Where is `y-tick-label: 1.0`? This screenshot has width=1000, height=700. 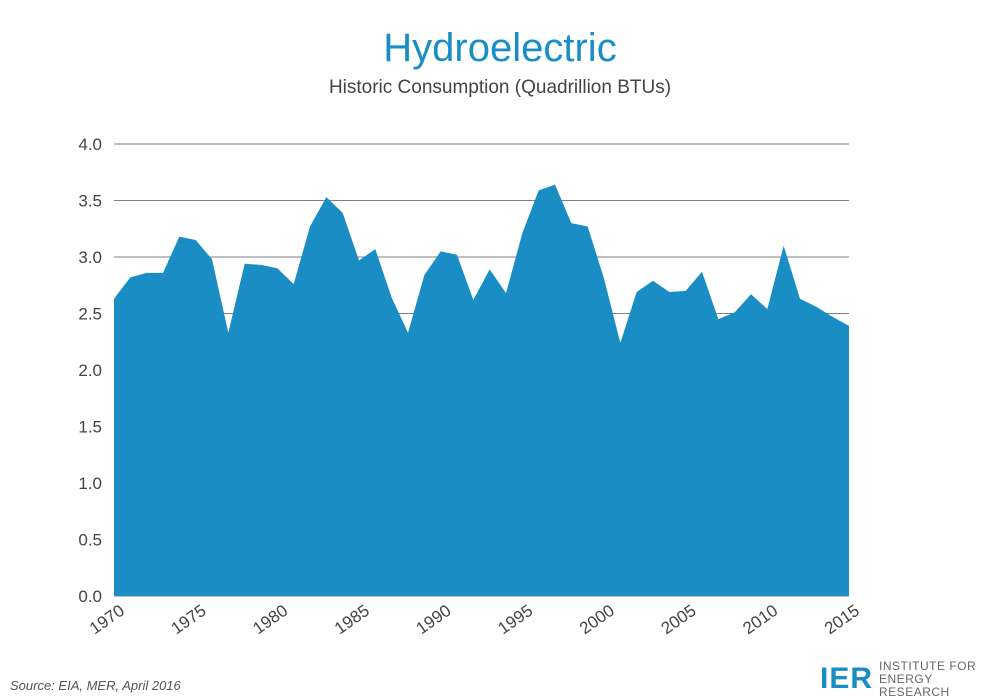 y-tick-label: 1.0 is located at coordinates (90, 483).